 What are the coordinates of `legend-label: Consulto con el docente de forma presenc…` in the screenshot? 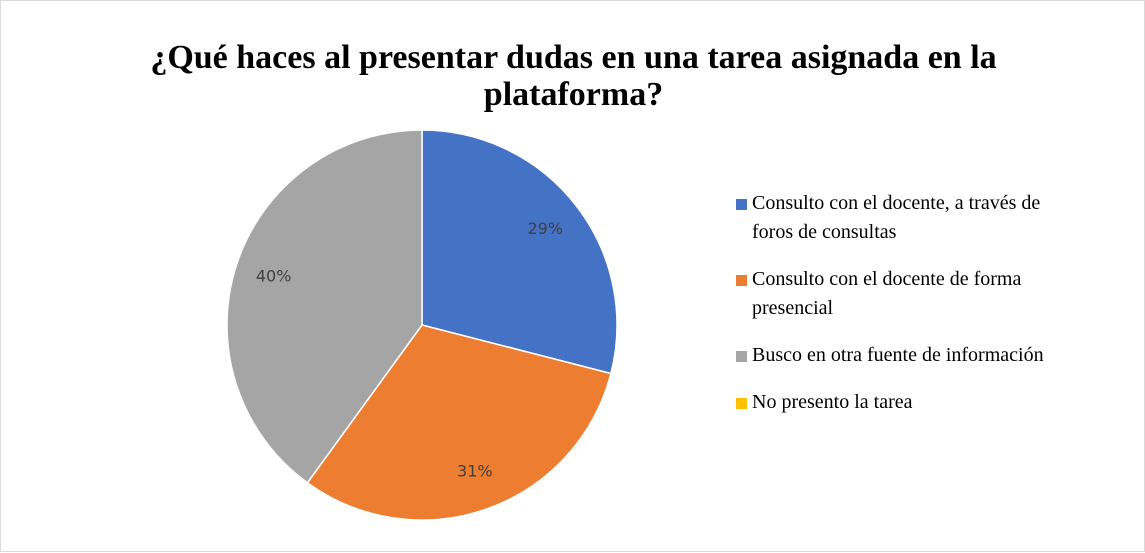 It's located at (887, 293).